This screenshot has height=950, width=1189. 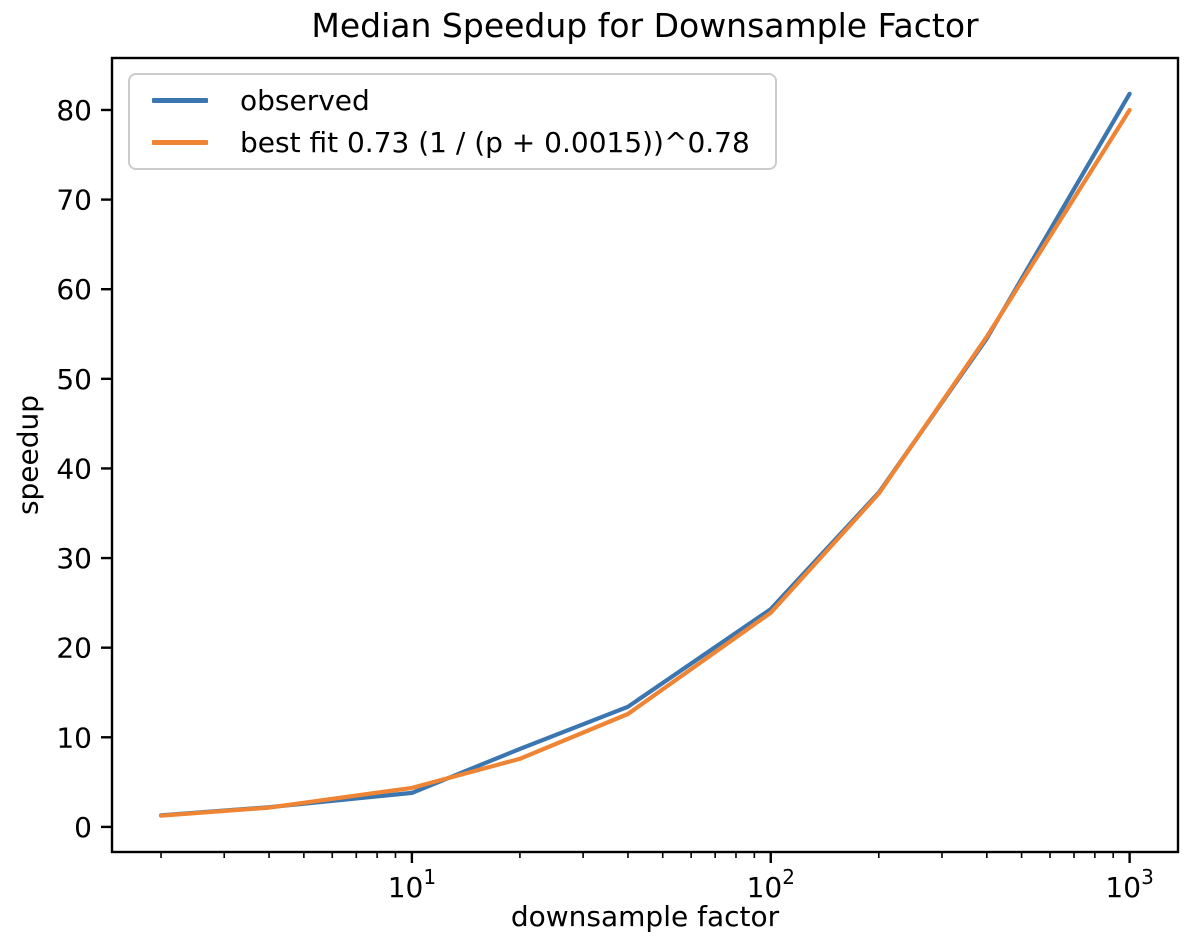 I want to click on y-tick-label: 30, so click(x=74, y=558).